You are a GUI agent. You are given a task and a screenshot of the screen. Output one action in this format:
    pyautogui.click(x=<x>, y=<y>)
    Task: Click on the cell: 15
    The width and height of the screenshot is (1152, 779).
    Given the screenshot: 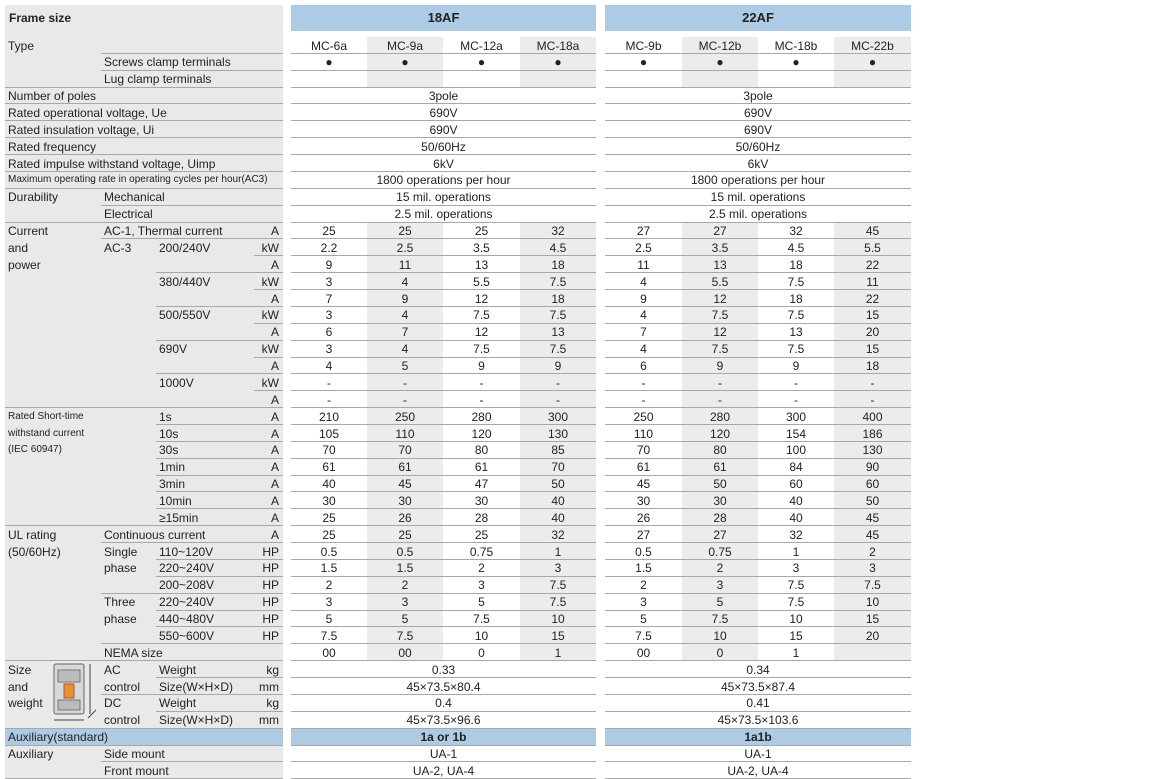 What is the action you would take?
    pyautogui.click(x=796, y=635)
    